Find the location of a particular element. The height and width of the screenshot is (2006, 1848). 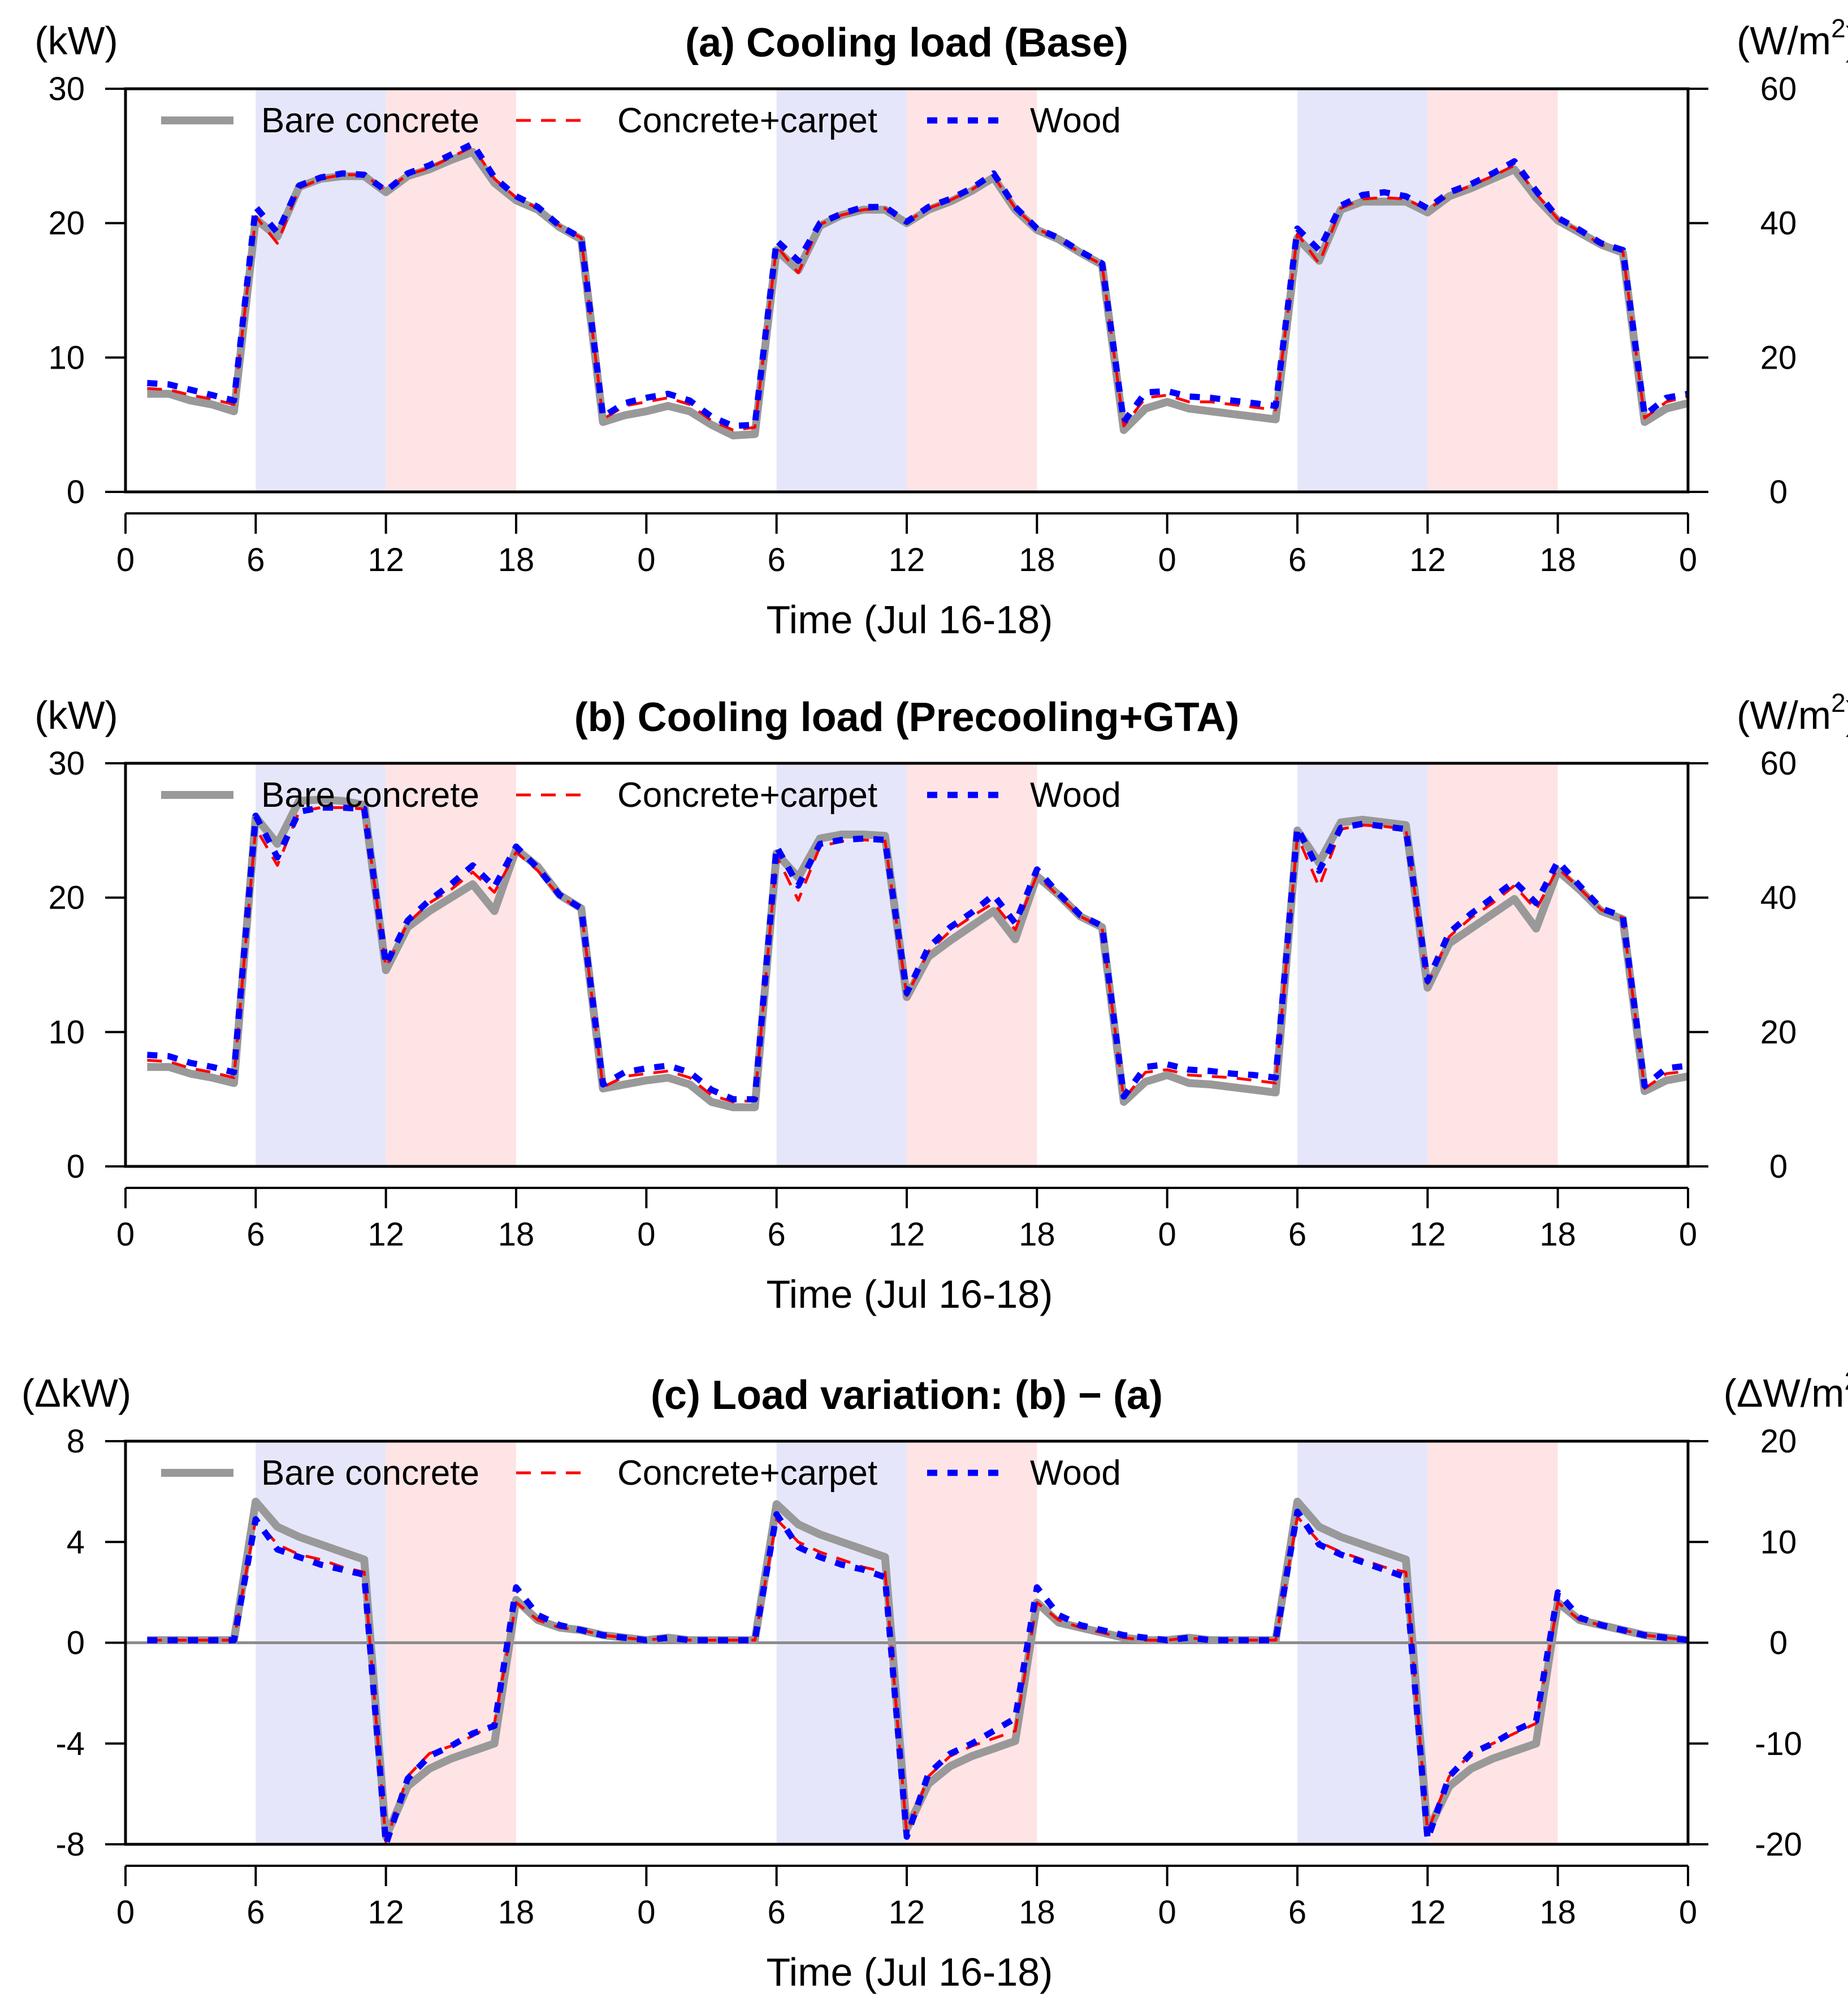

chart-title: (a) Cooling load (Base) is located at coordinates (907, 43).